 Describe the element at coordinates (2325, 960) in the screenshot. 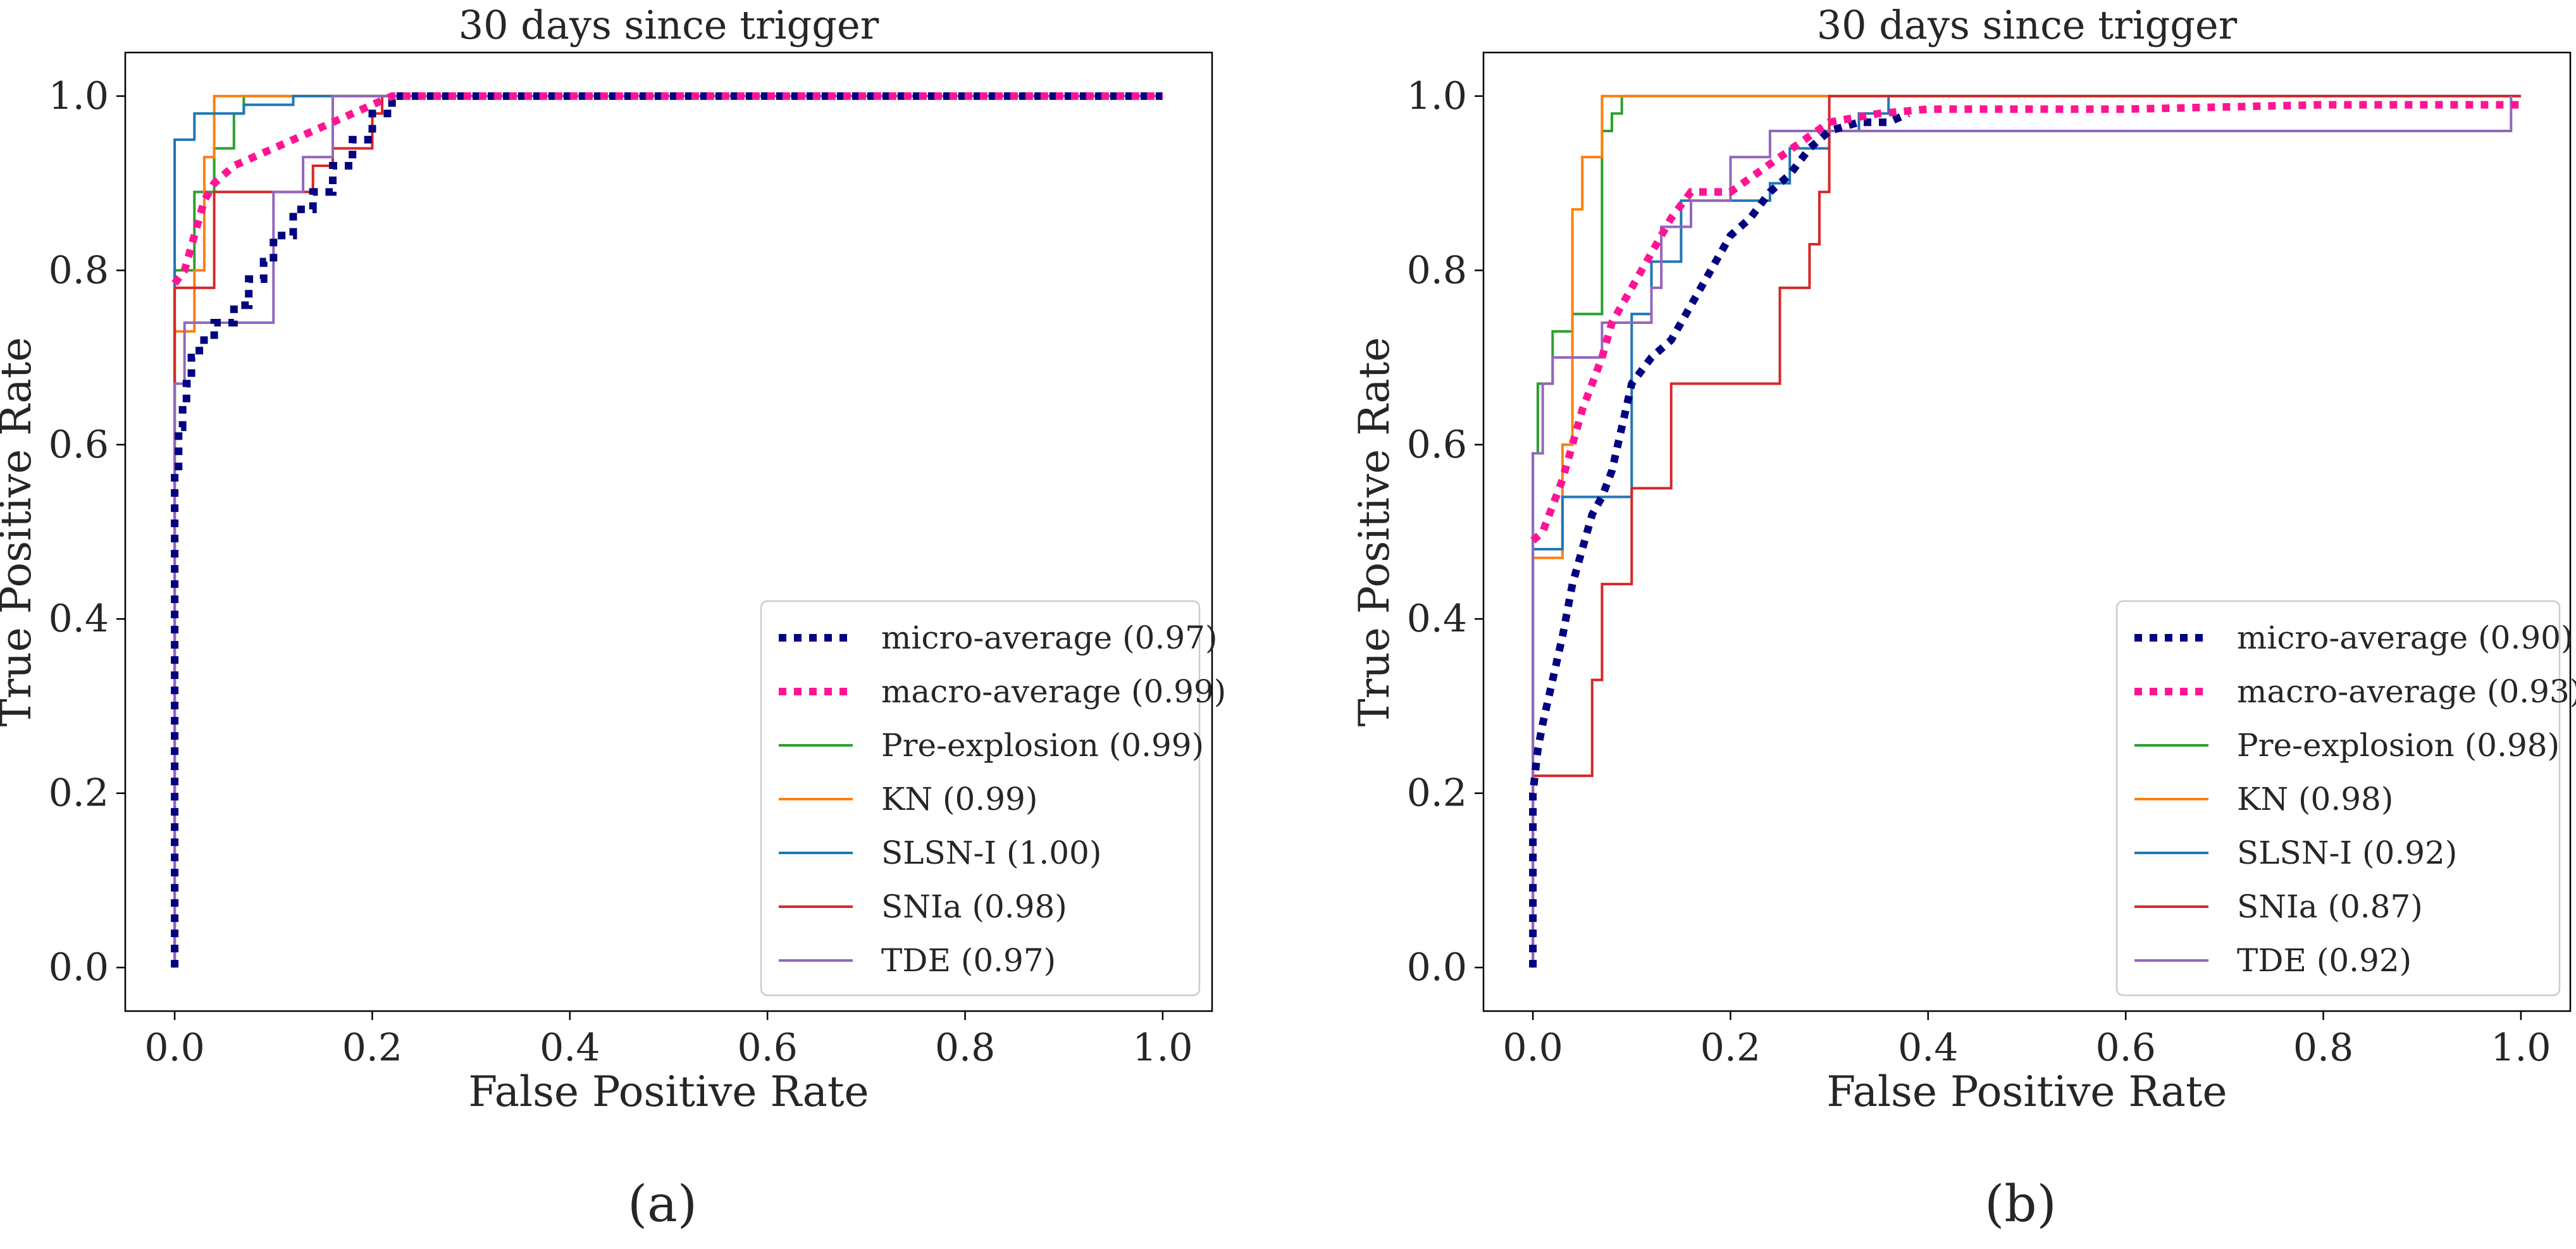

I see `legend-entry-label: TDE (0.92)` at that location.